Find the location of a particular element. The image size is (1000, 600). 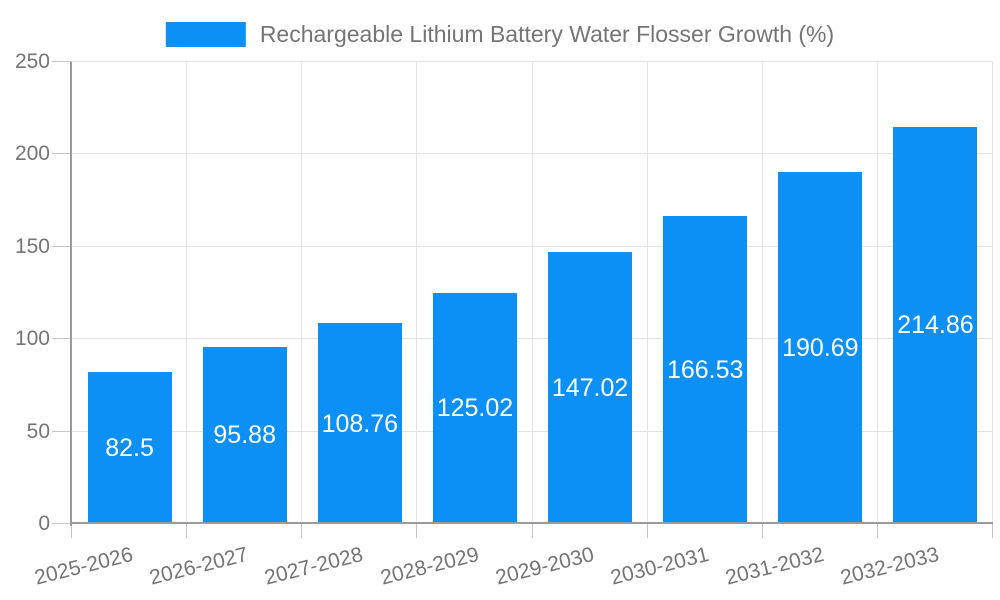

bar-value-label: 166.53 is located at coordinates (705, 370).